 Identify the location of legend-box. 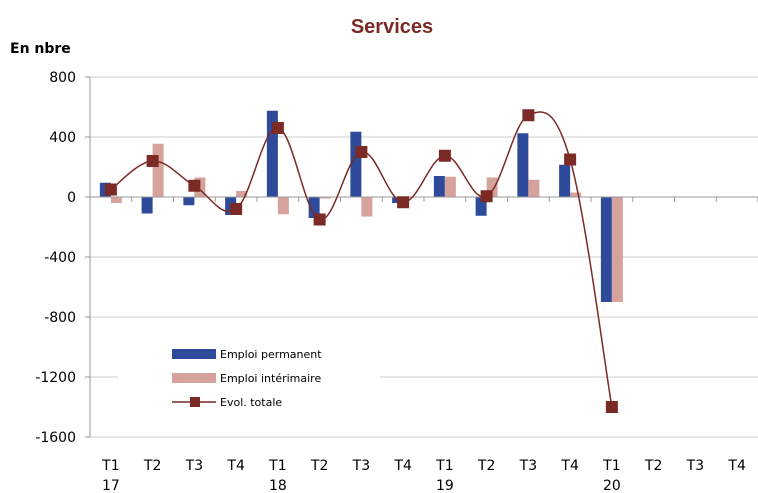
(249, 379).